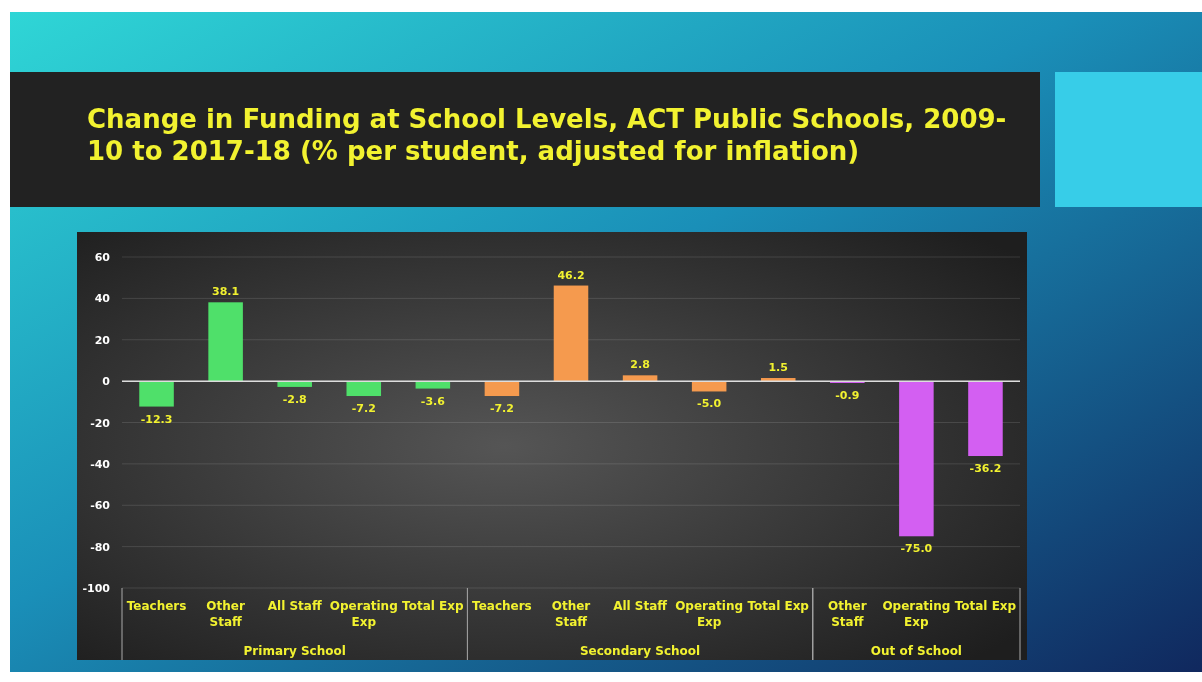 The image size is (1202, 682). What do you see at coordinates (640, 365) in the screenshot?
I see `data-label: 2.8` at bounding box center [640, 365].